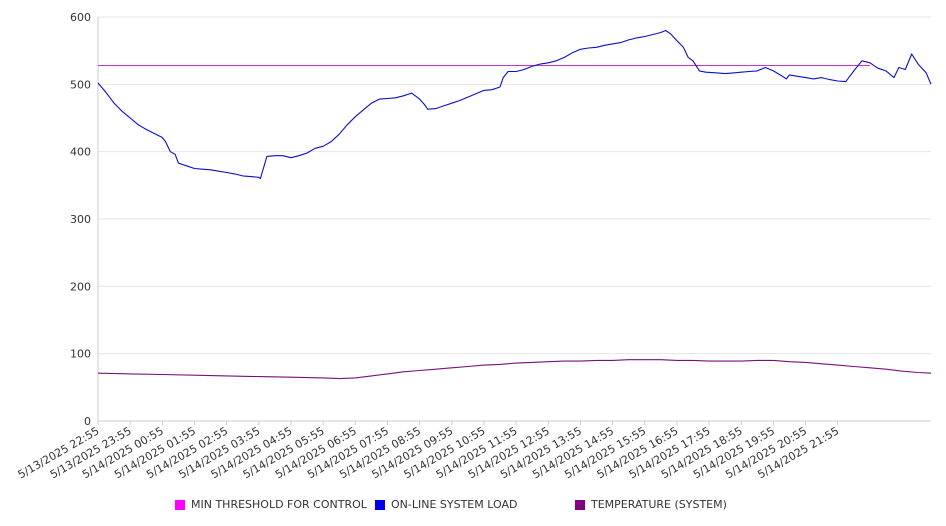 This screenshot has width=946, height=526. What do you see at coordinates (87, 421) in the screenshot?
I see `y-tick-label: 0` at bounding box center [87, 421].